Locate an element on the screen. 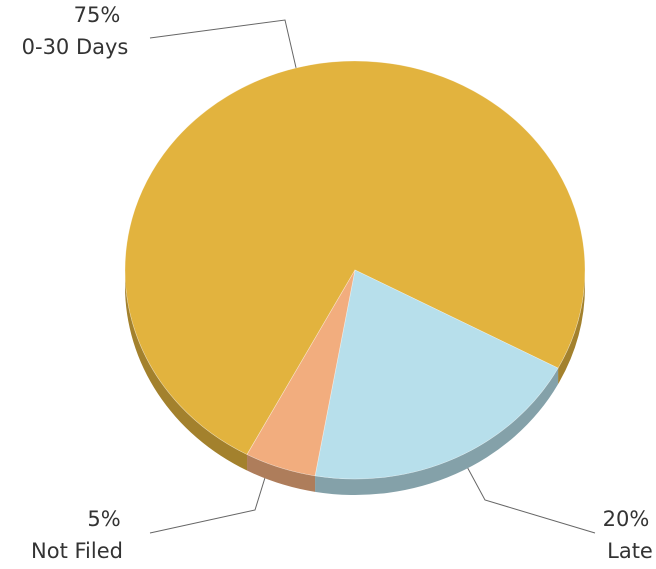  category-label: Not Filed is located at coordinates (77, 551).